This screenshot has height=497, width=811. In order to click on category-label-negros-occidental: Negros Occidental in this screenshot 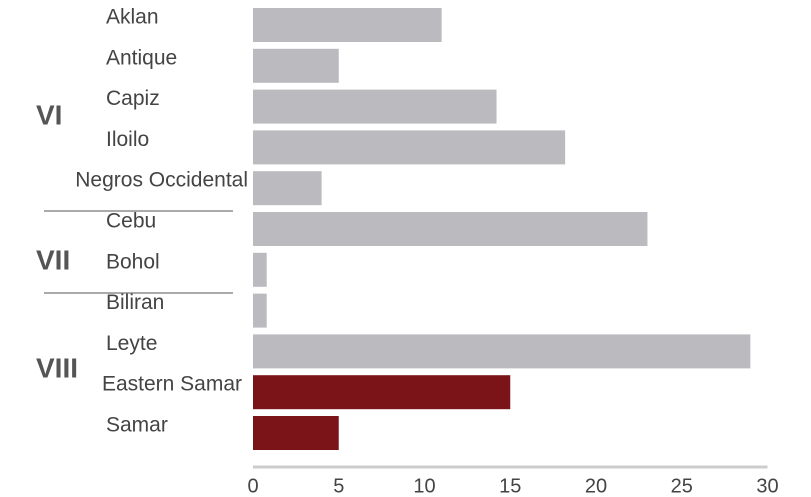, I will do `click(161, 180)`.